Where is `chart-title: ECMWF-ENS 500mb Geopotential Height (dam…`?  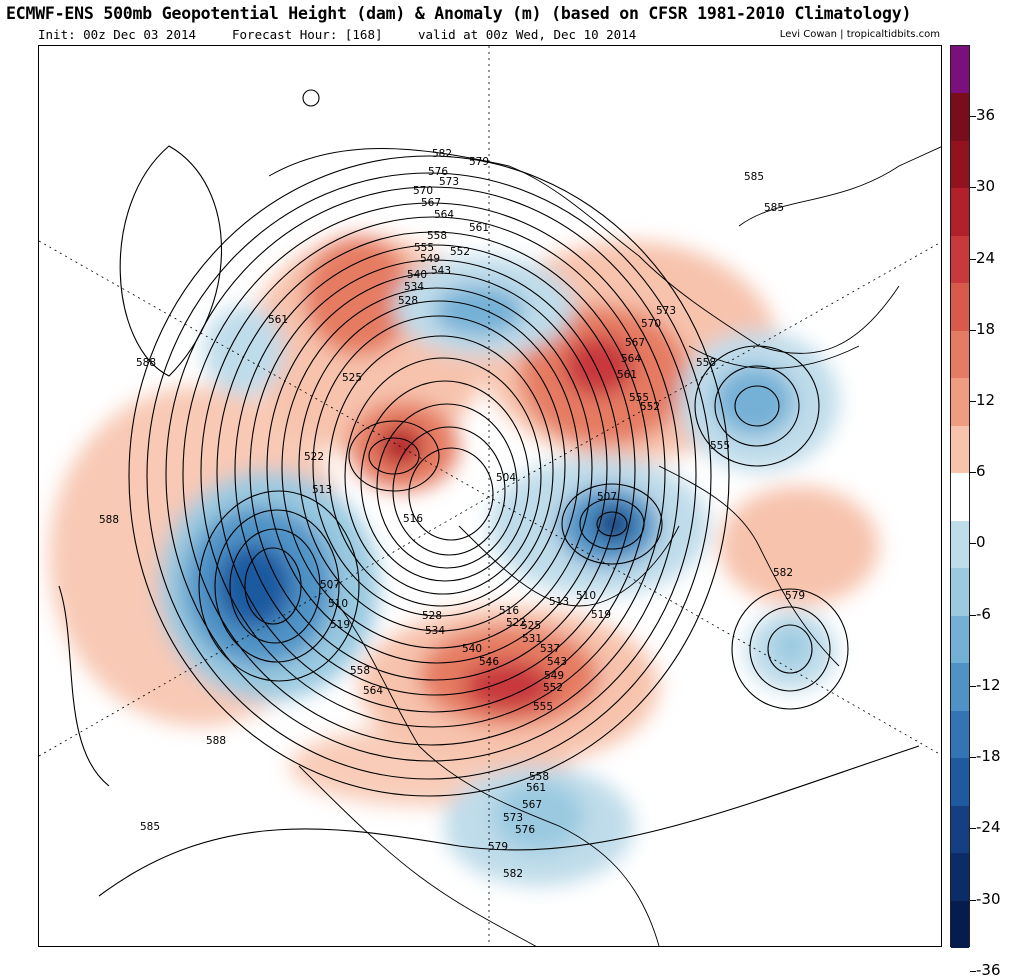
chart-title: ECMWF-ENS 500mb Geopotential Height (dam… is located at coordinates (459, 13).